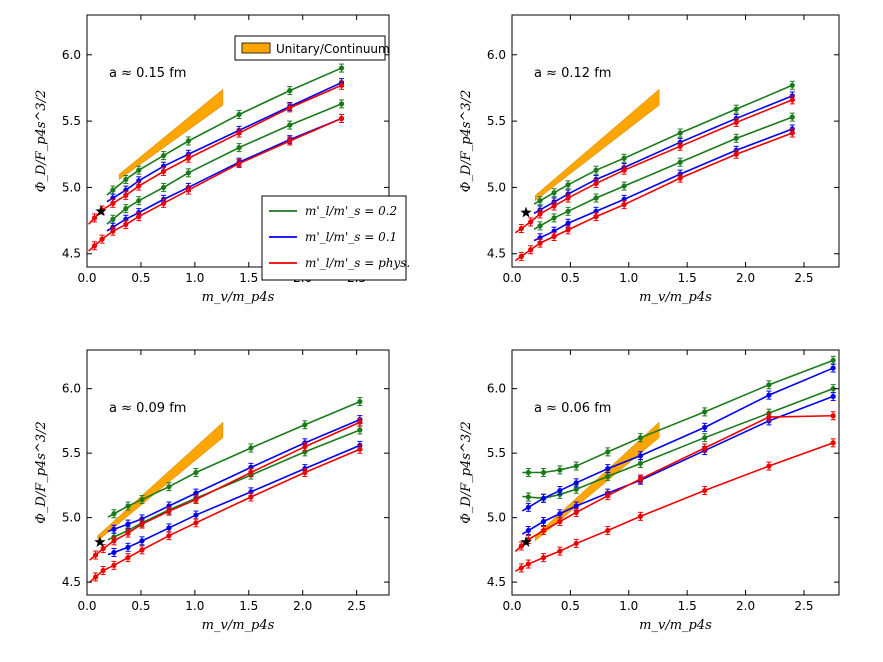 This screenshot has width=883, height=662. What do you see at coordinates (745, 606) in the screenshot?
I see `x-tick-label: 2.0` at bounding box center [745, 606].